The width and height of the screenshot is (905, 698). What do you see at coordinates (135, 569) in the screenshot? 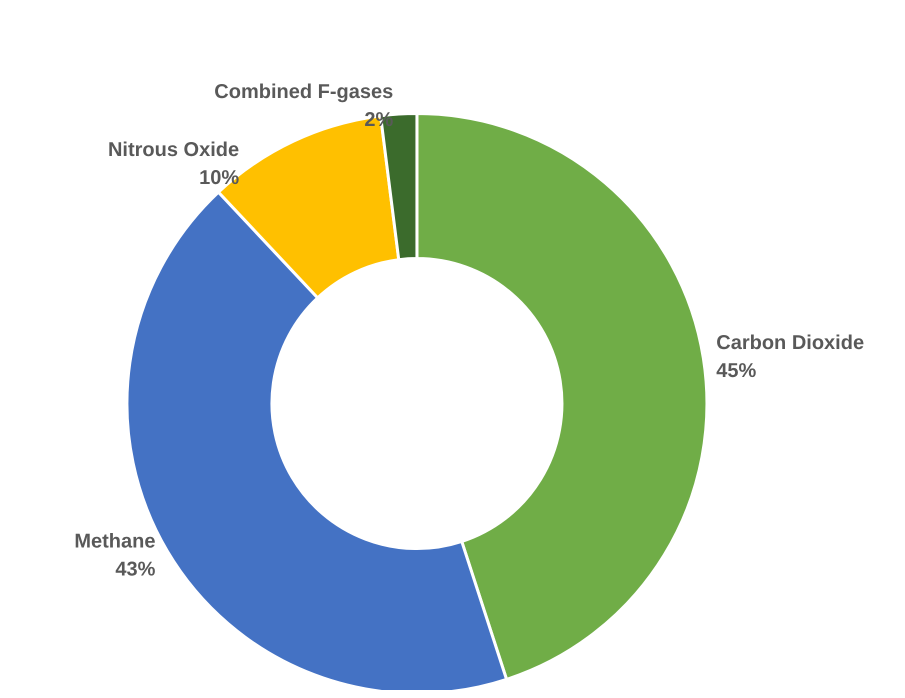
I see `data-label: 43%` at bounding box center [135, 569].